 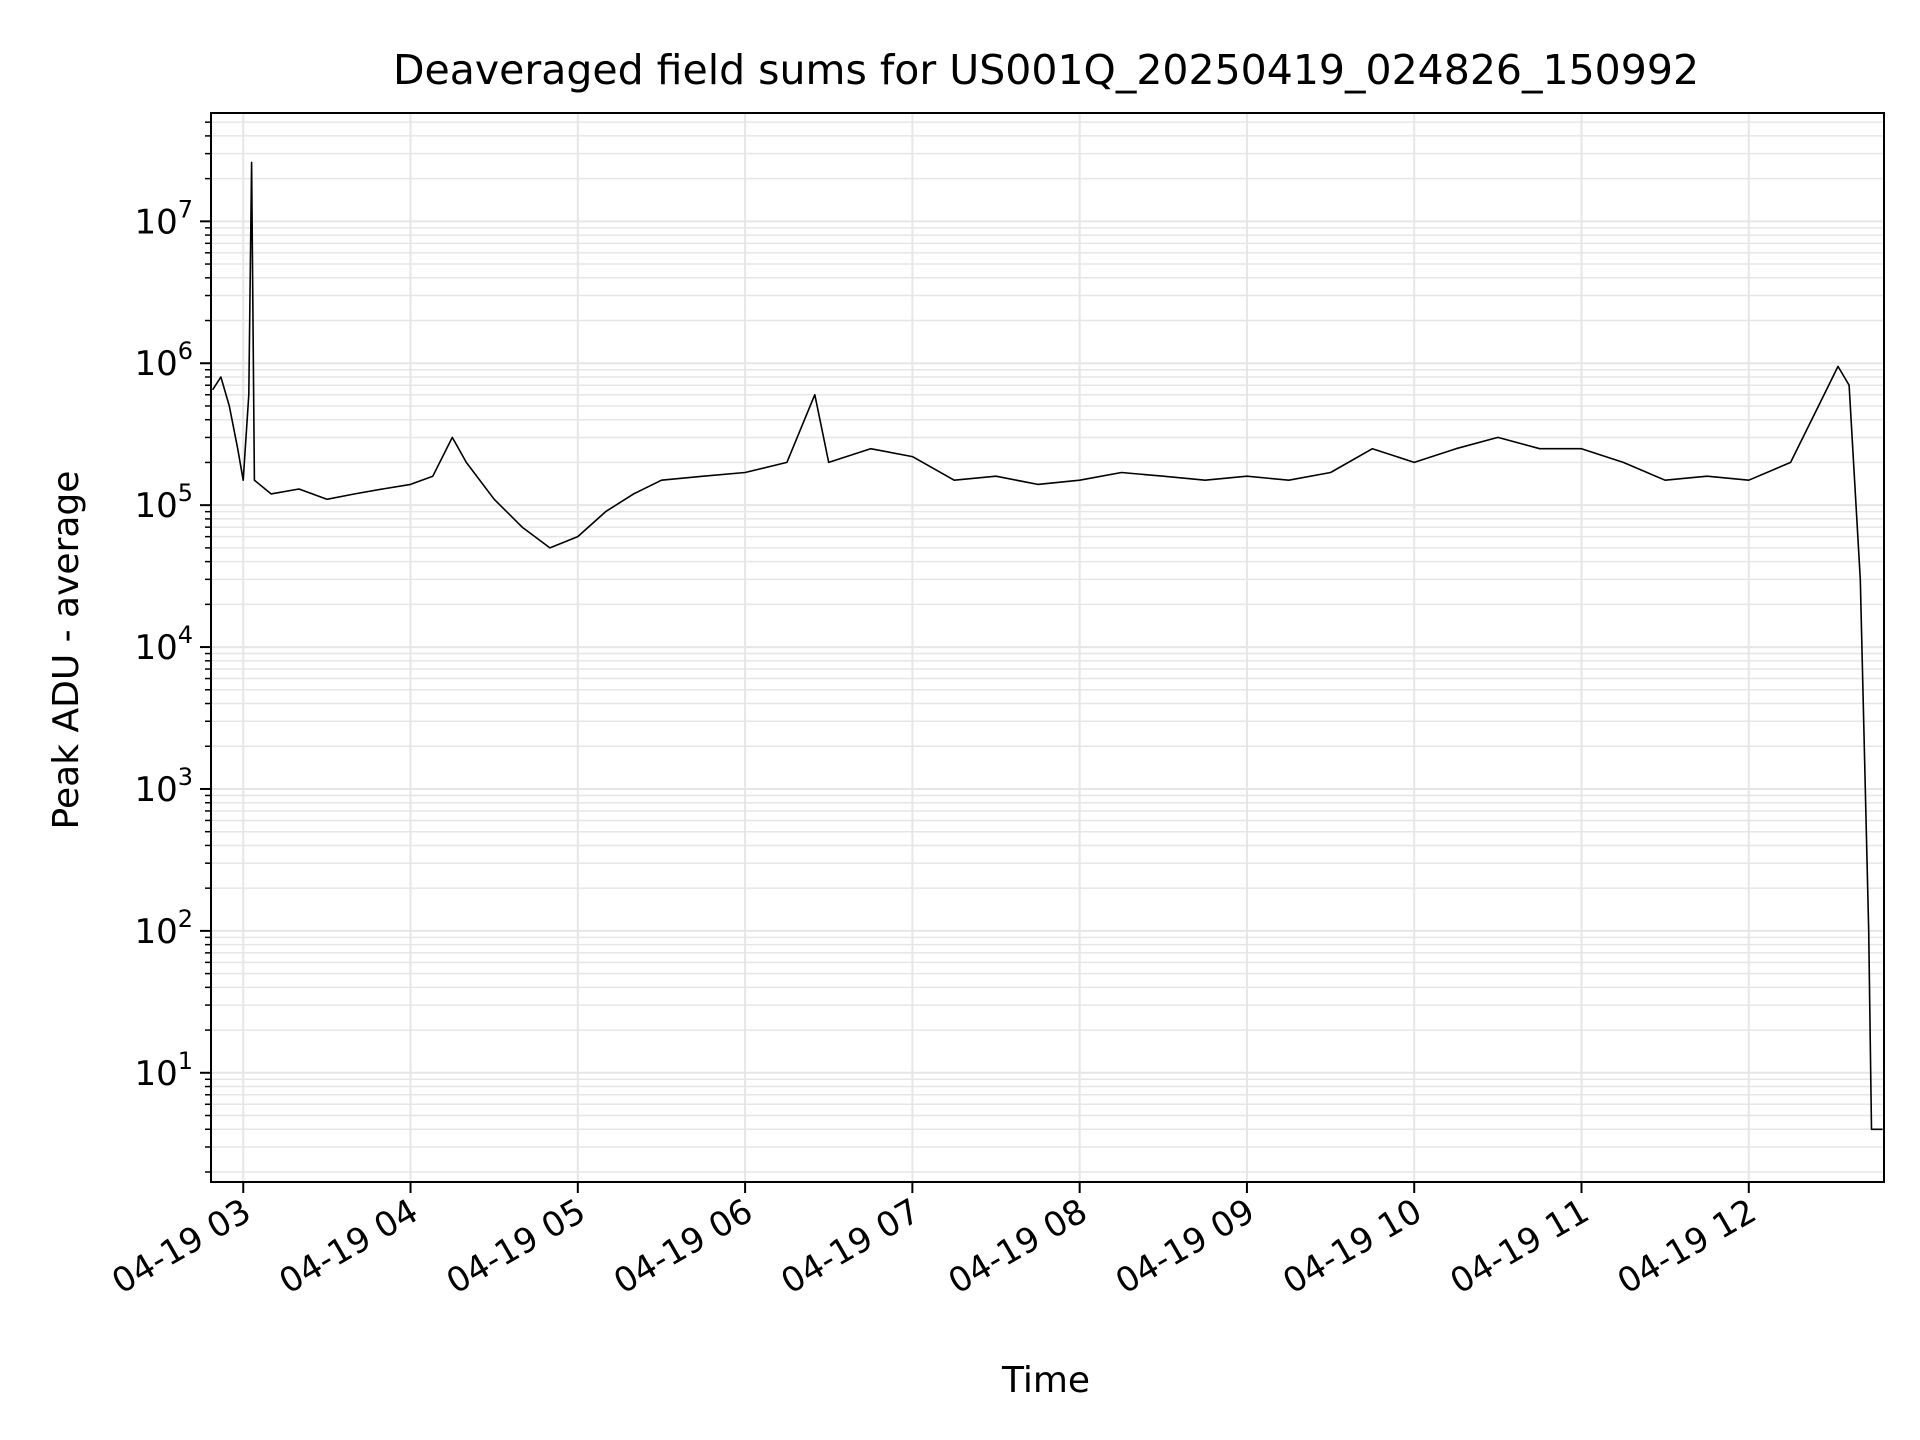 I want to click on y-axis-label: Peak ADU - average, so click(x=66, y=650).